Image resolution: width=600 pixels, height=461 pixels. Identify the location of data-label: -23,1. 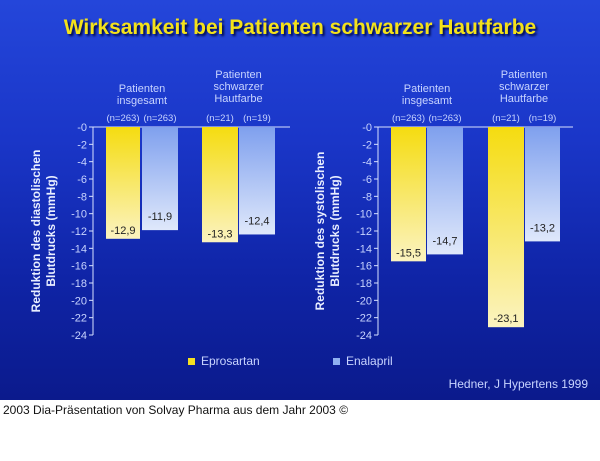
(505, 319).